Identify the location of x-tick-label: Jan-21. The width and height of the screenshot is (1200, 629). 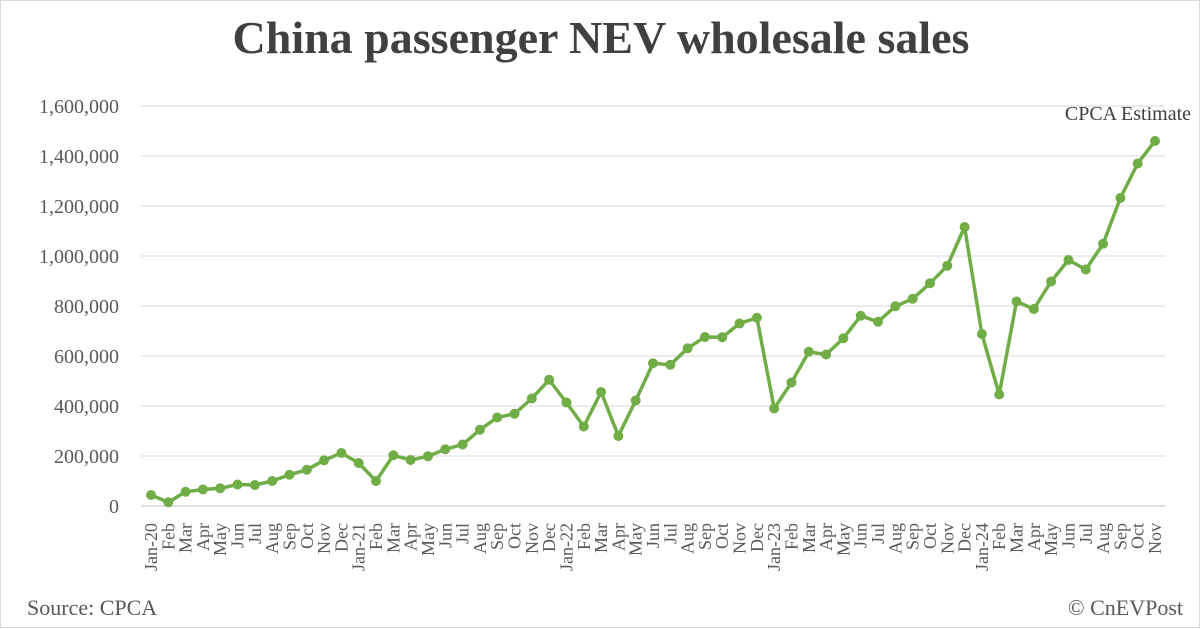
(359, 547).